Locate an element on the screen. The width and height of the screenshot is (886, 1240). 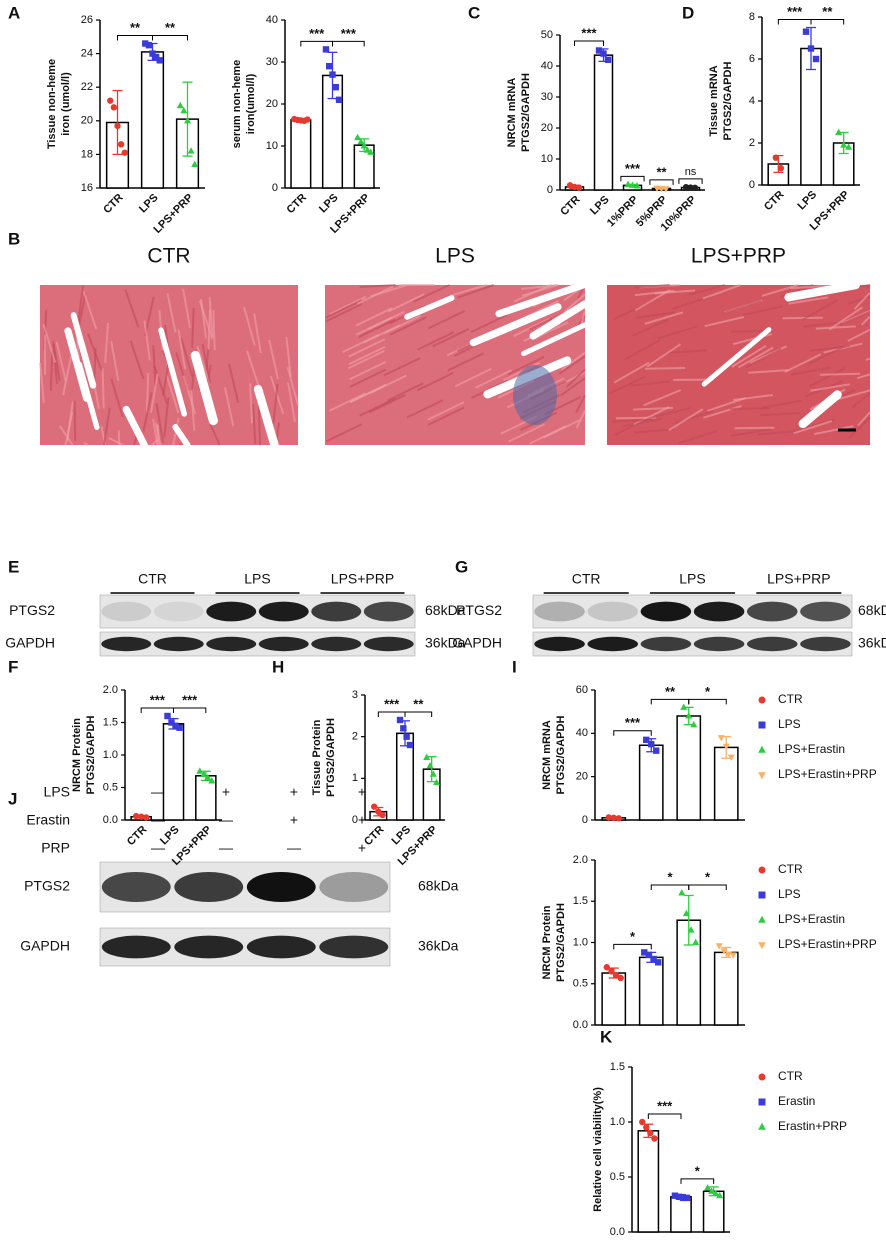
y-tick-label: 22 is located at coordinates (87, 87).